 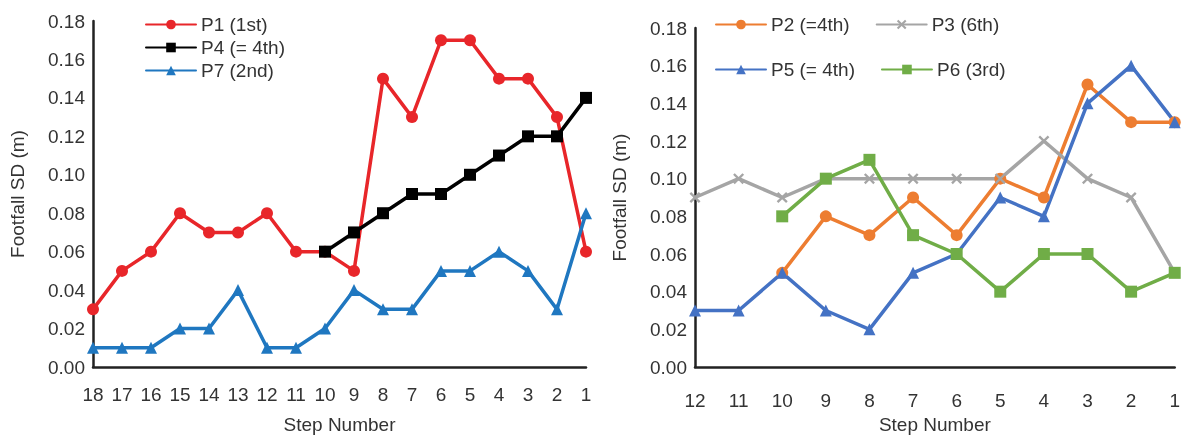 What do you see at coordinates (557, 394) in the screenshot?
I see `x-tick-label: 2` at bounding box center [557, 394].